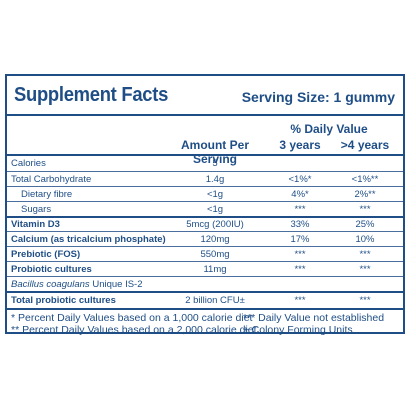 The image size is (416, 416). Describe the element at coordinates (47, 194) in the screenshot. I see `row-label: Dietary fibre` at that location.